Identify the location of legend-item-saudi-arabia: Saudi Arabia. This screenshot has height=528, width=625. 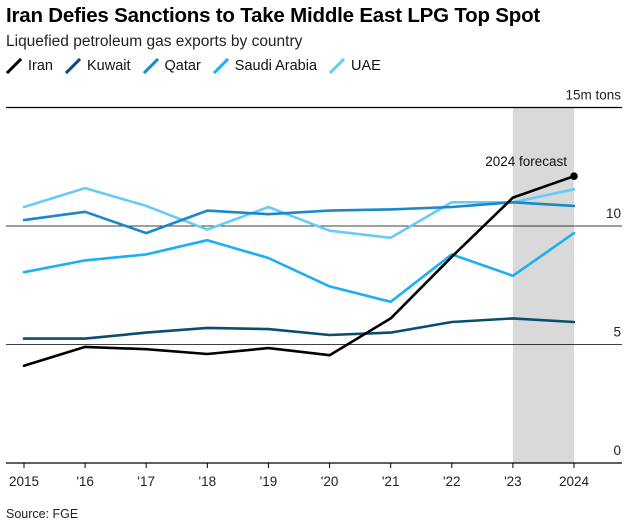
(265, 66).